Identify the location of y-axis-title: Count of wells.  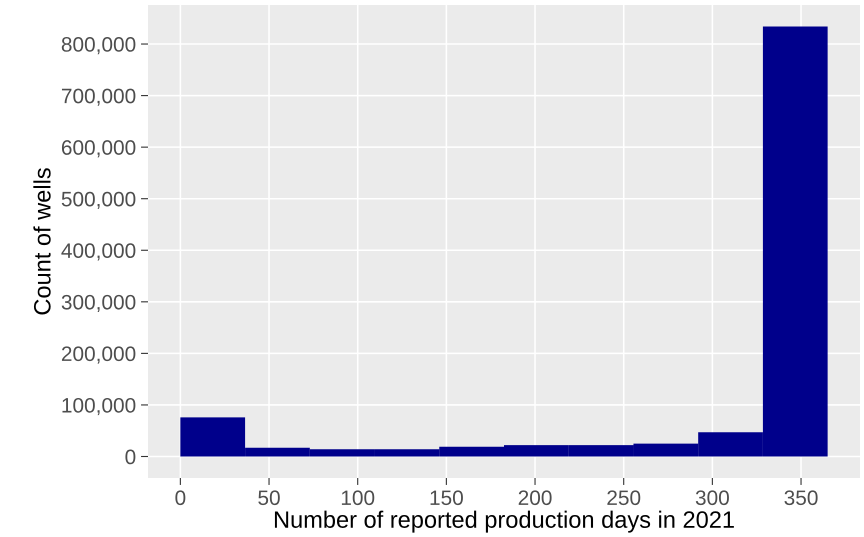
(42, 241).